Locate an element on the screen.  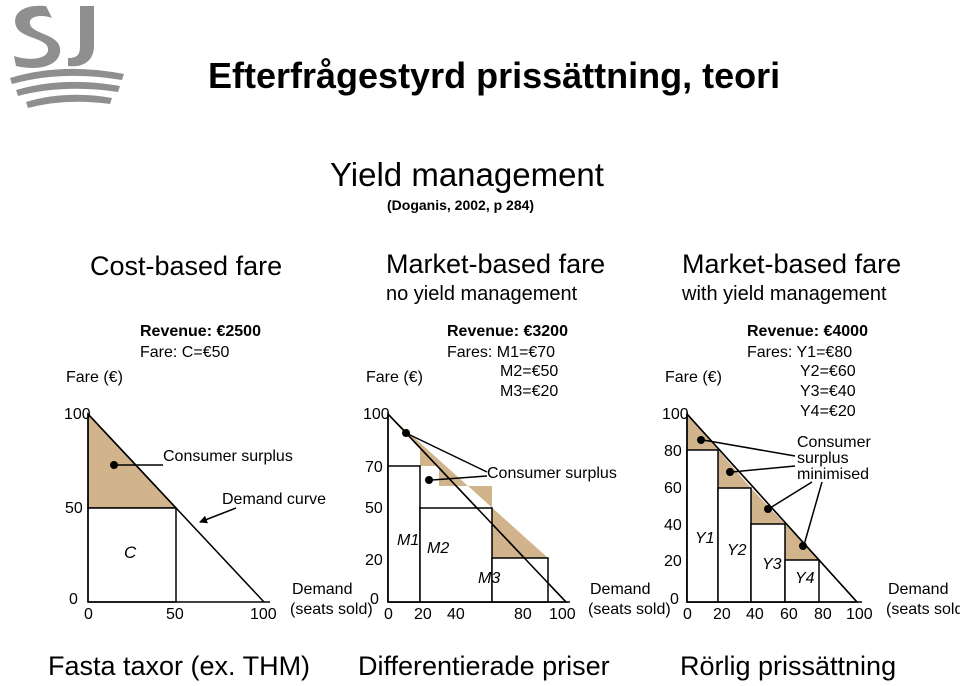
panel1-fare: Fare: C=€50 is located at coordinates (185, 352).